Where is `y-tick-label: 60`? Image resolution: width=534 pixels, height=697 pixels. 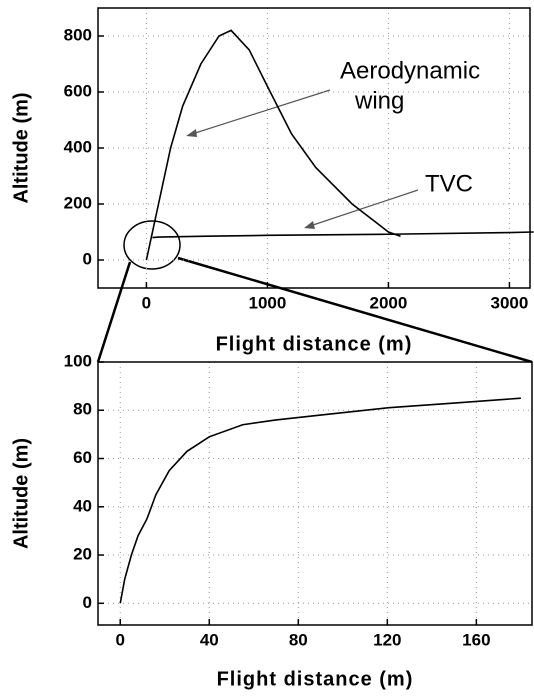 y-tick-label: 60 is located at coordinates (82, 457).